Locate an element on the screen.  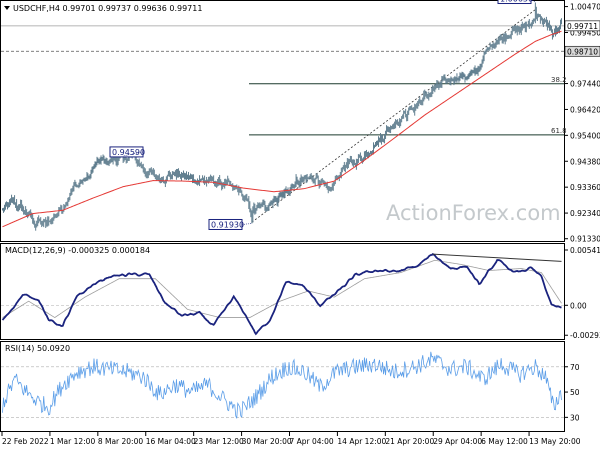
time-tick-label: 6 May 12:00 is located at coordinates (504, 441).